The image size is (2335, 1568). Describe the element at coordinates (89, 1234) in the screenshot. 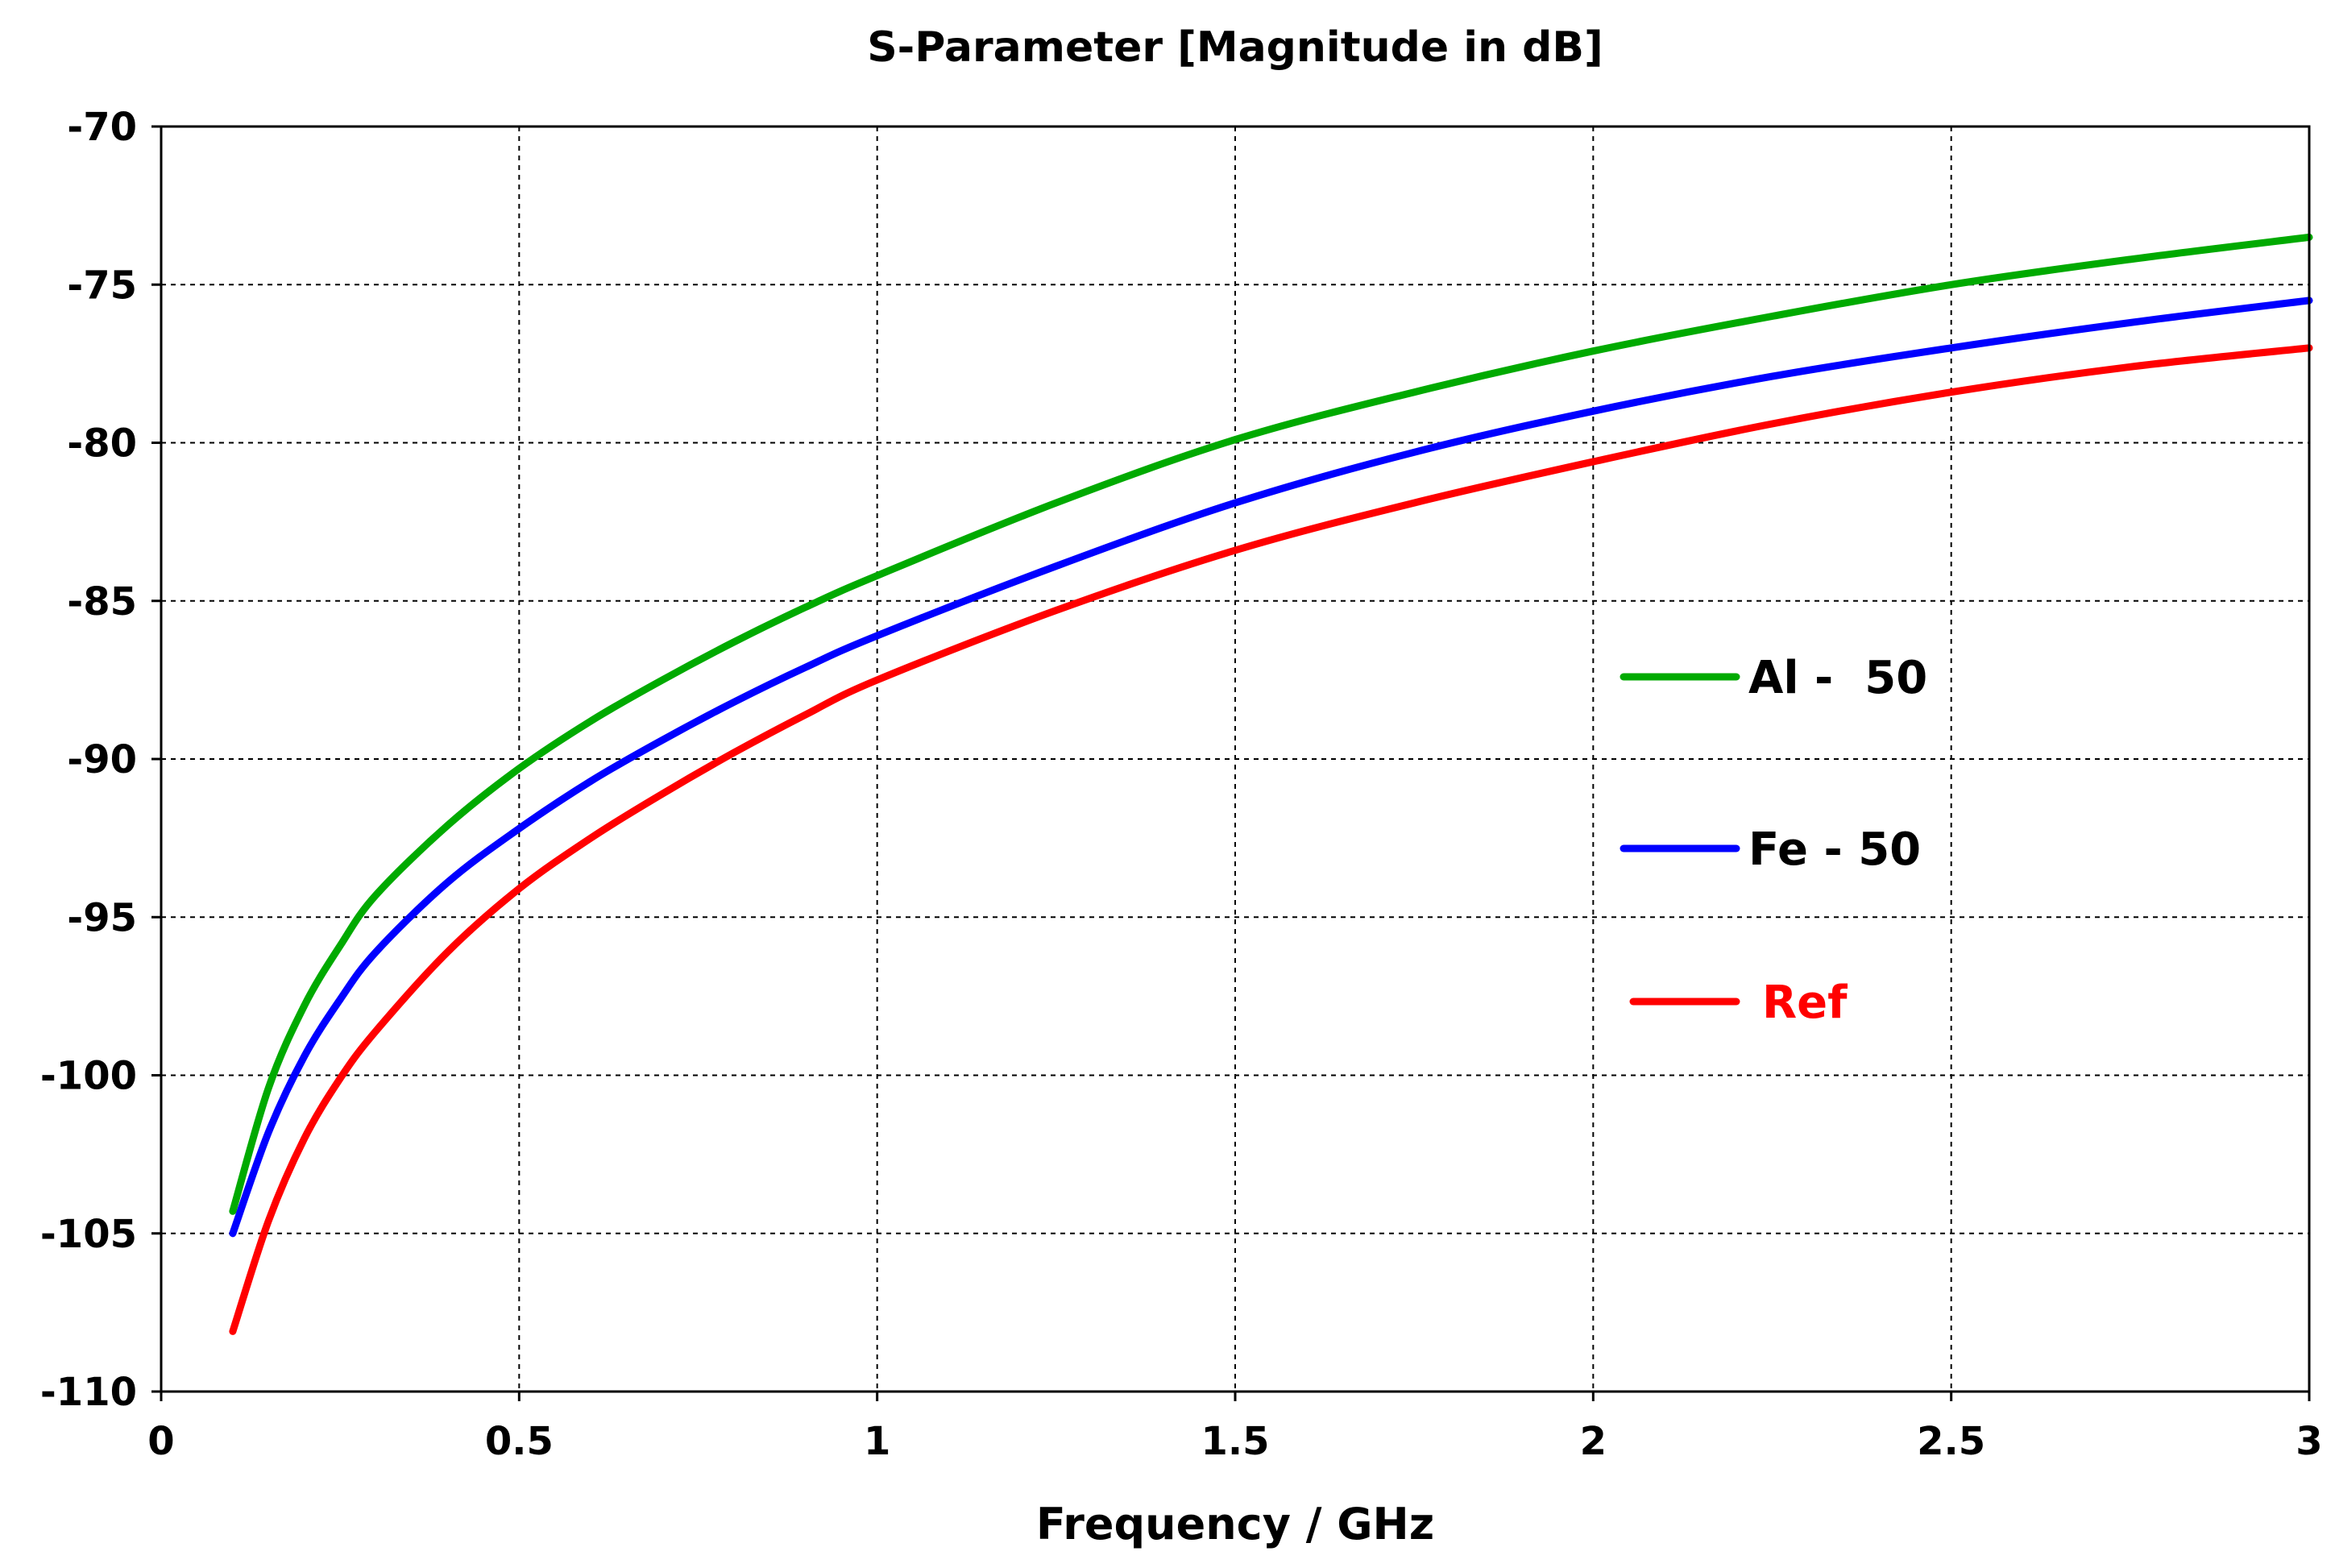

I see `y-tick-label: -105` at that location.